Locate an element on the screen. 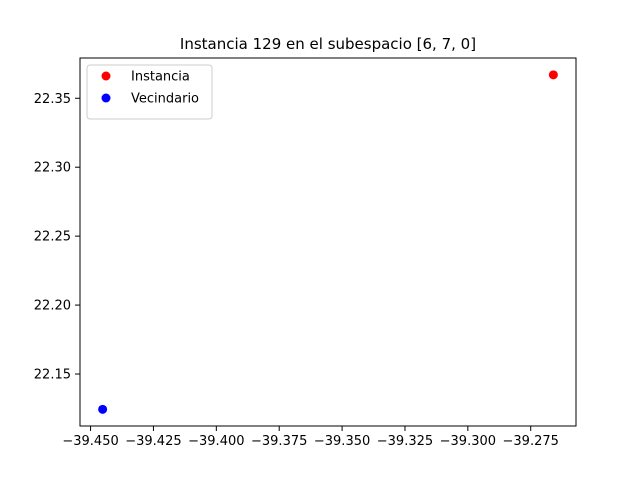 This screenshot has width=640, height=480. y-tick-label: 22.30 is located at coordinates (52, 168).